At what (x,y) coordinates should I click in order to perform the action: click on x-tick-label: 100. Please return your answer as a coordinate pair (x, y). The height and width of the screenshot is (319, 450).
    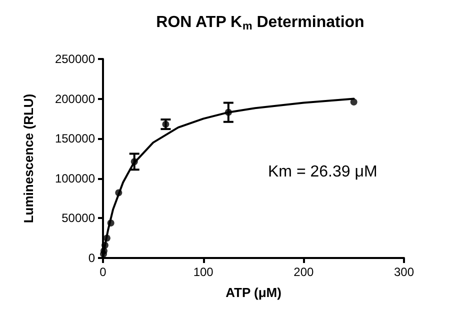
    Looking at the image, I should click on (203, 272).